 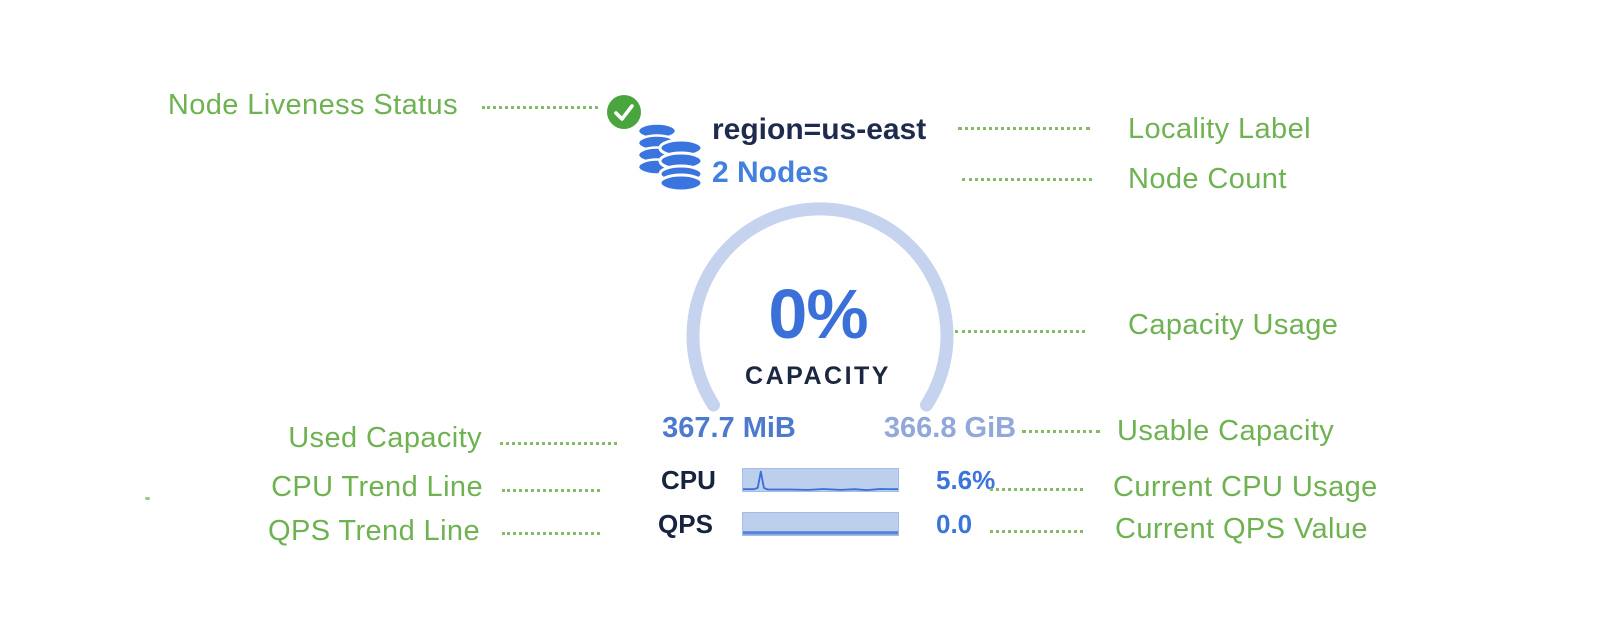 What do you see at coordinates (385, 438) in the screenshot?
I see `annotation-used-capacity: Used Capacity` at bounding box center [385, 438].